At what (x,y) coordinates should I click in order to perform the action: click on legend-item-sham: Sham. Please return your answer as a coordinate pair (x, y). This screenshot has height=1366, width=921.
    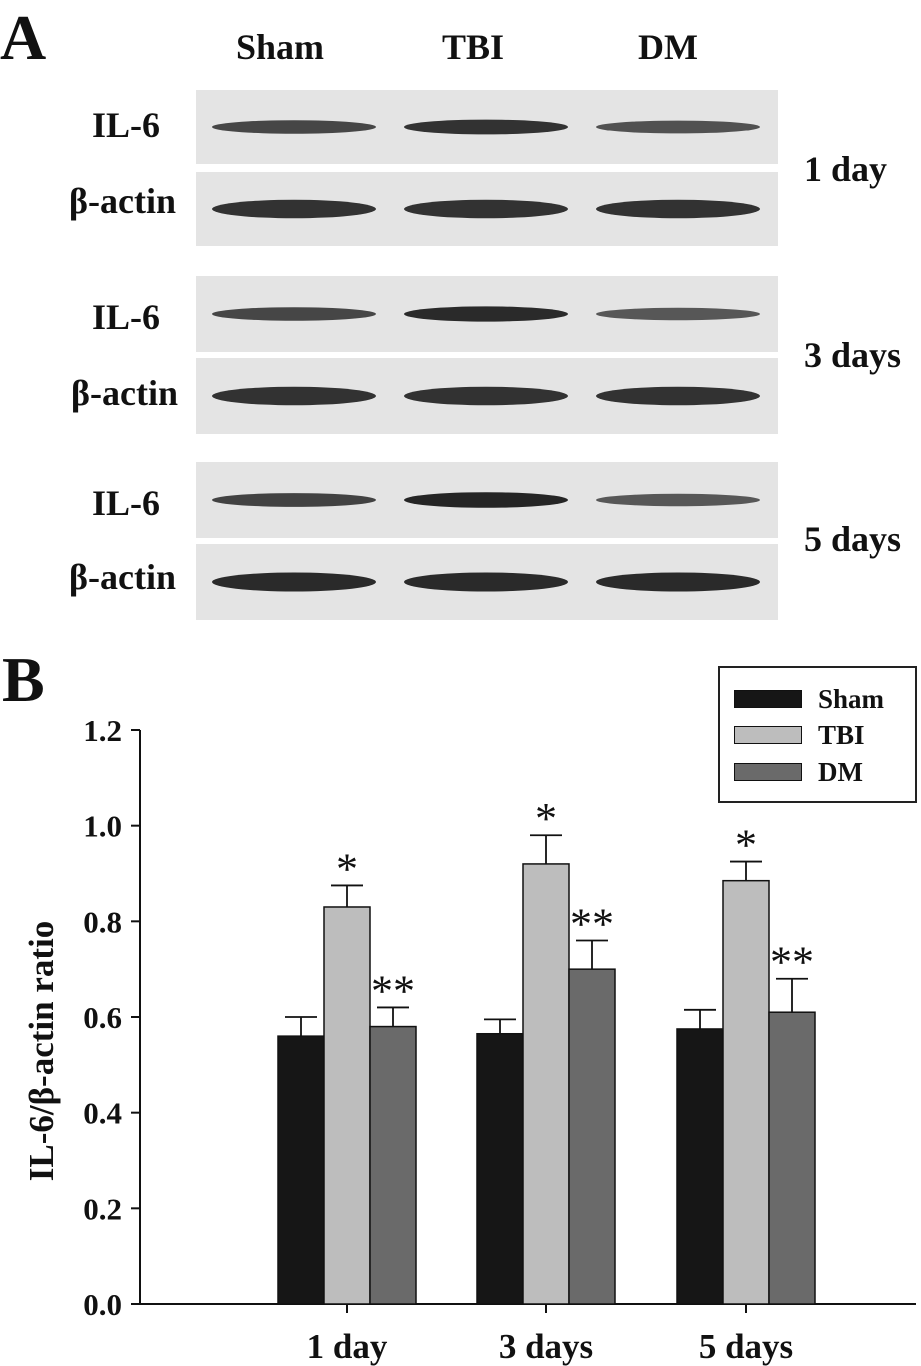
    Looking at the image, I should click on (809, 699).